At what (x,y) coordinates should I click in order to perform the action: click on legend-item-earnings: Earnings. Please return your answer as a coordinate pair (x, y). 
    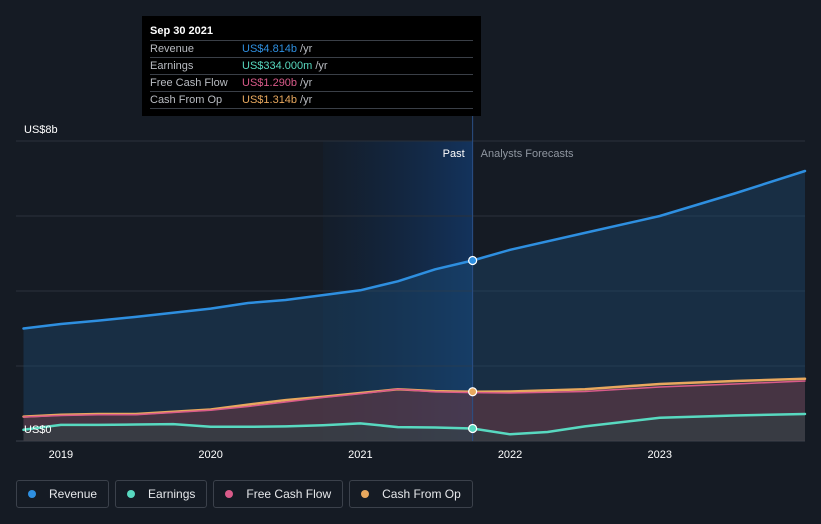
    Looking at the image, I should click on (161, 494).